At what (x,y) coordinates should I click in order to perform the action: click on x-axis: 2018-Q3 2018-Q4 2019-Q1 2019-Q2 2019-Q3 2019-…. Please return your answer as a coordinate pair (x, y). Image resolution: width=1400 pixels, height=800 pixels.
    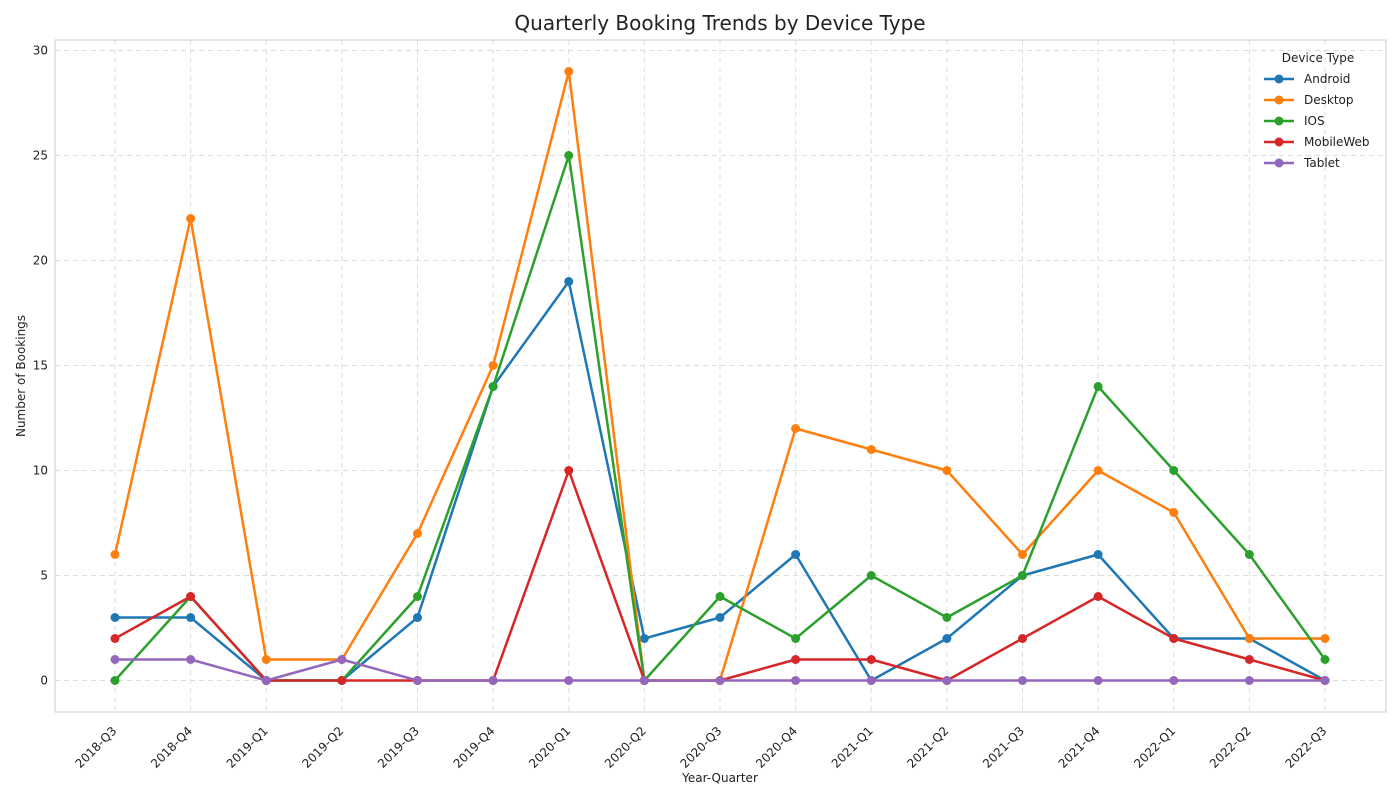
    Looking at the image, I should click on (701, 747).